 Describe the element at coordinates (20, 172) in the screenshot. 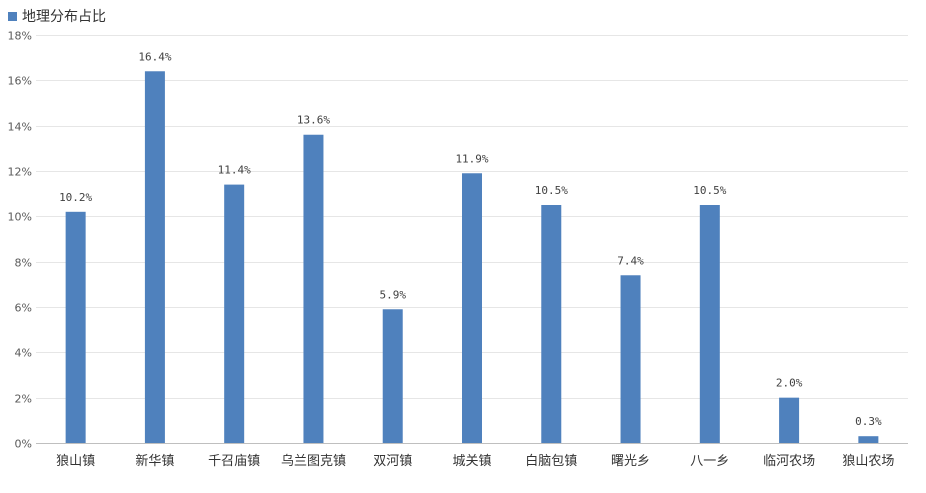

I see `y-tick-label: 12%` at that location.